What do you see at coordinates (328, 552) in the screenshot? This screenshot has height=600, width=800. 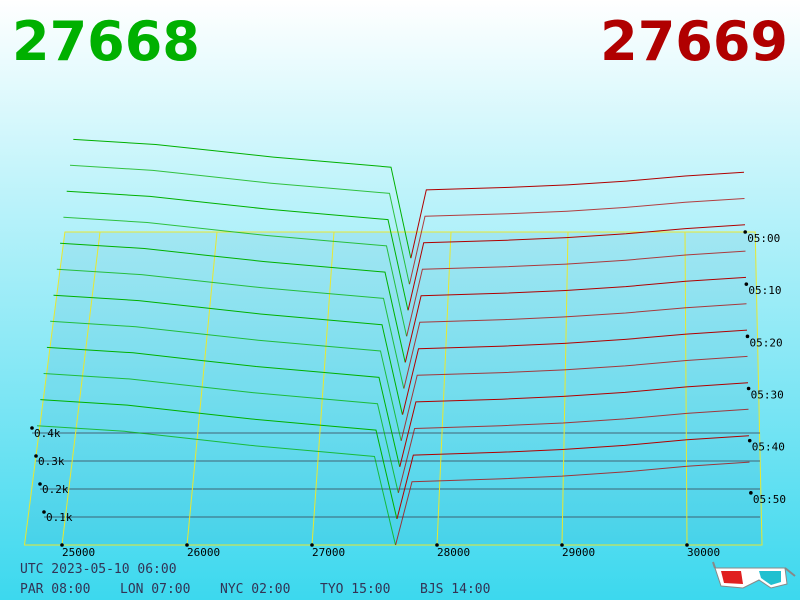 I see `price-tick-label: 27000` at bounding box center [328, 552].